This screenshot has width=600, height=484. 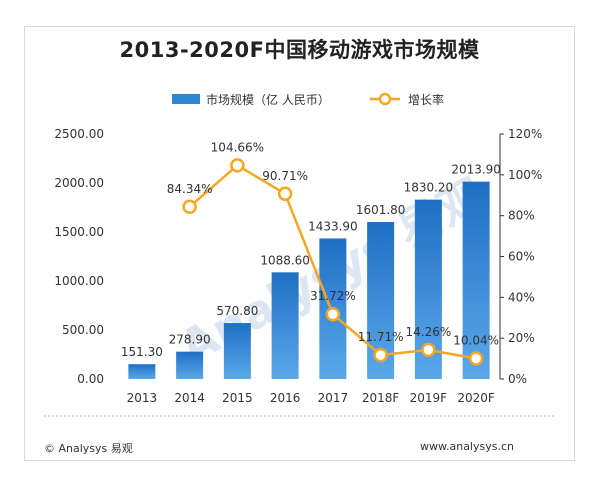 I want to click on growth-value-label: 10.04%, so click(x=476, y=341).